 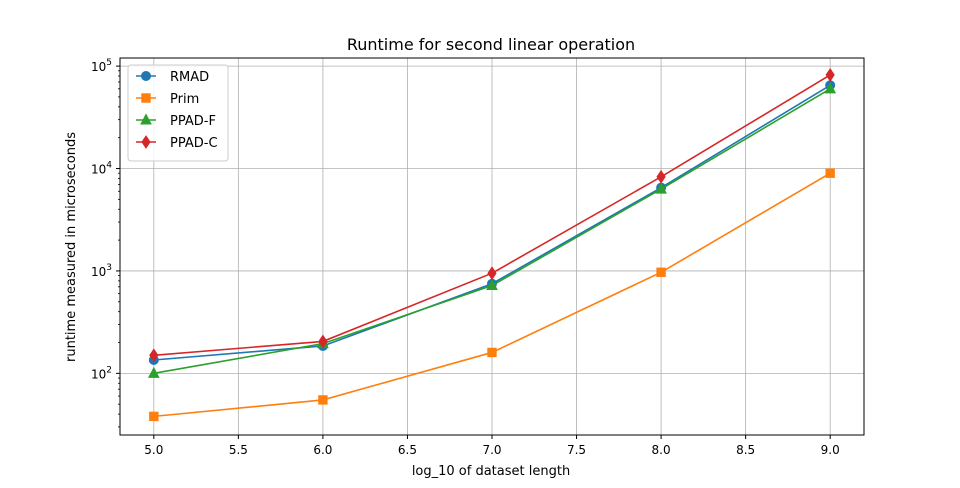 What do you see at coordinates (193, 121) in the screenshot?
I see `legend-label: PPAD-F` at bounding box center [193, 121].